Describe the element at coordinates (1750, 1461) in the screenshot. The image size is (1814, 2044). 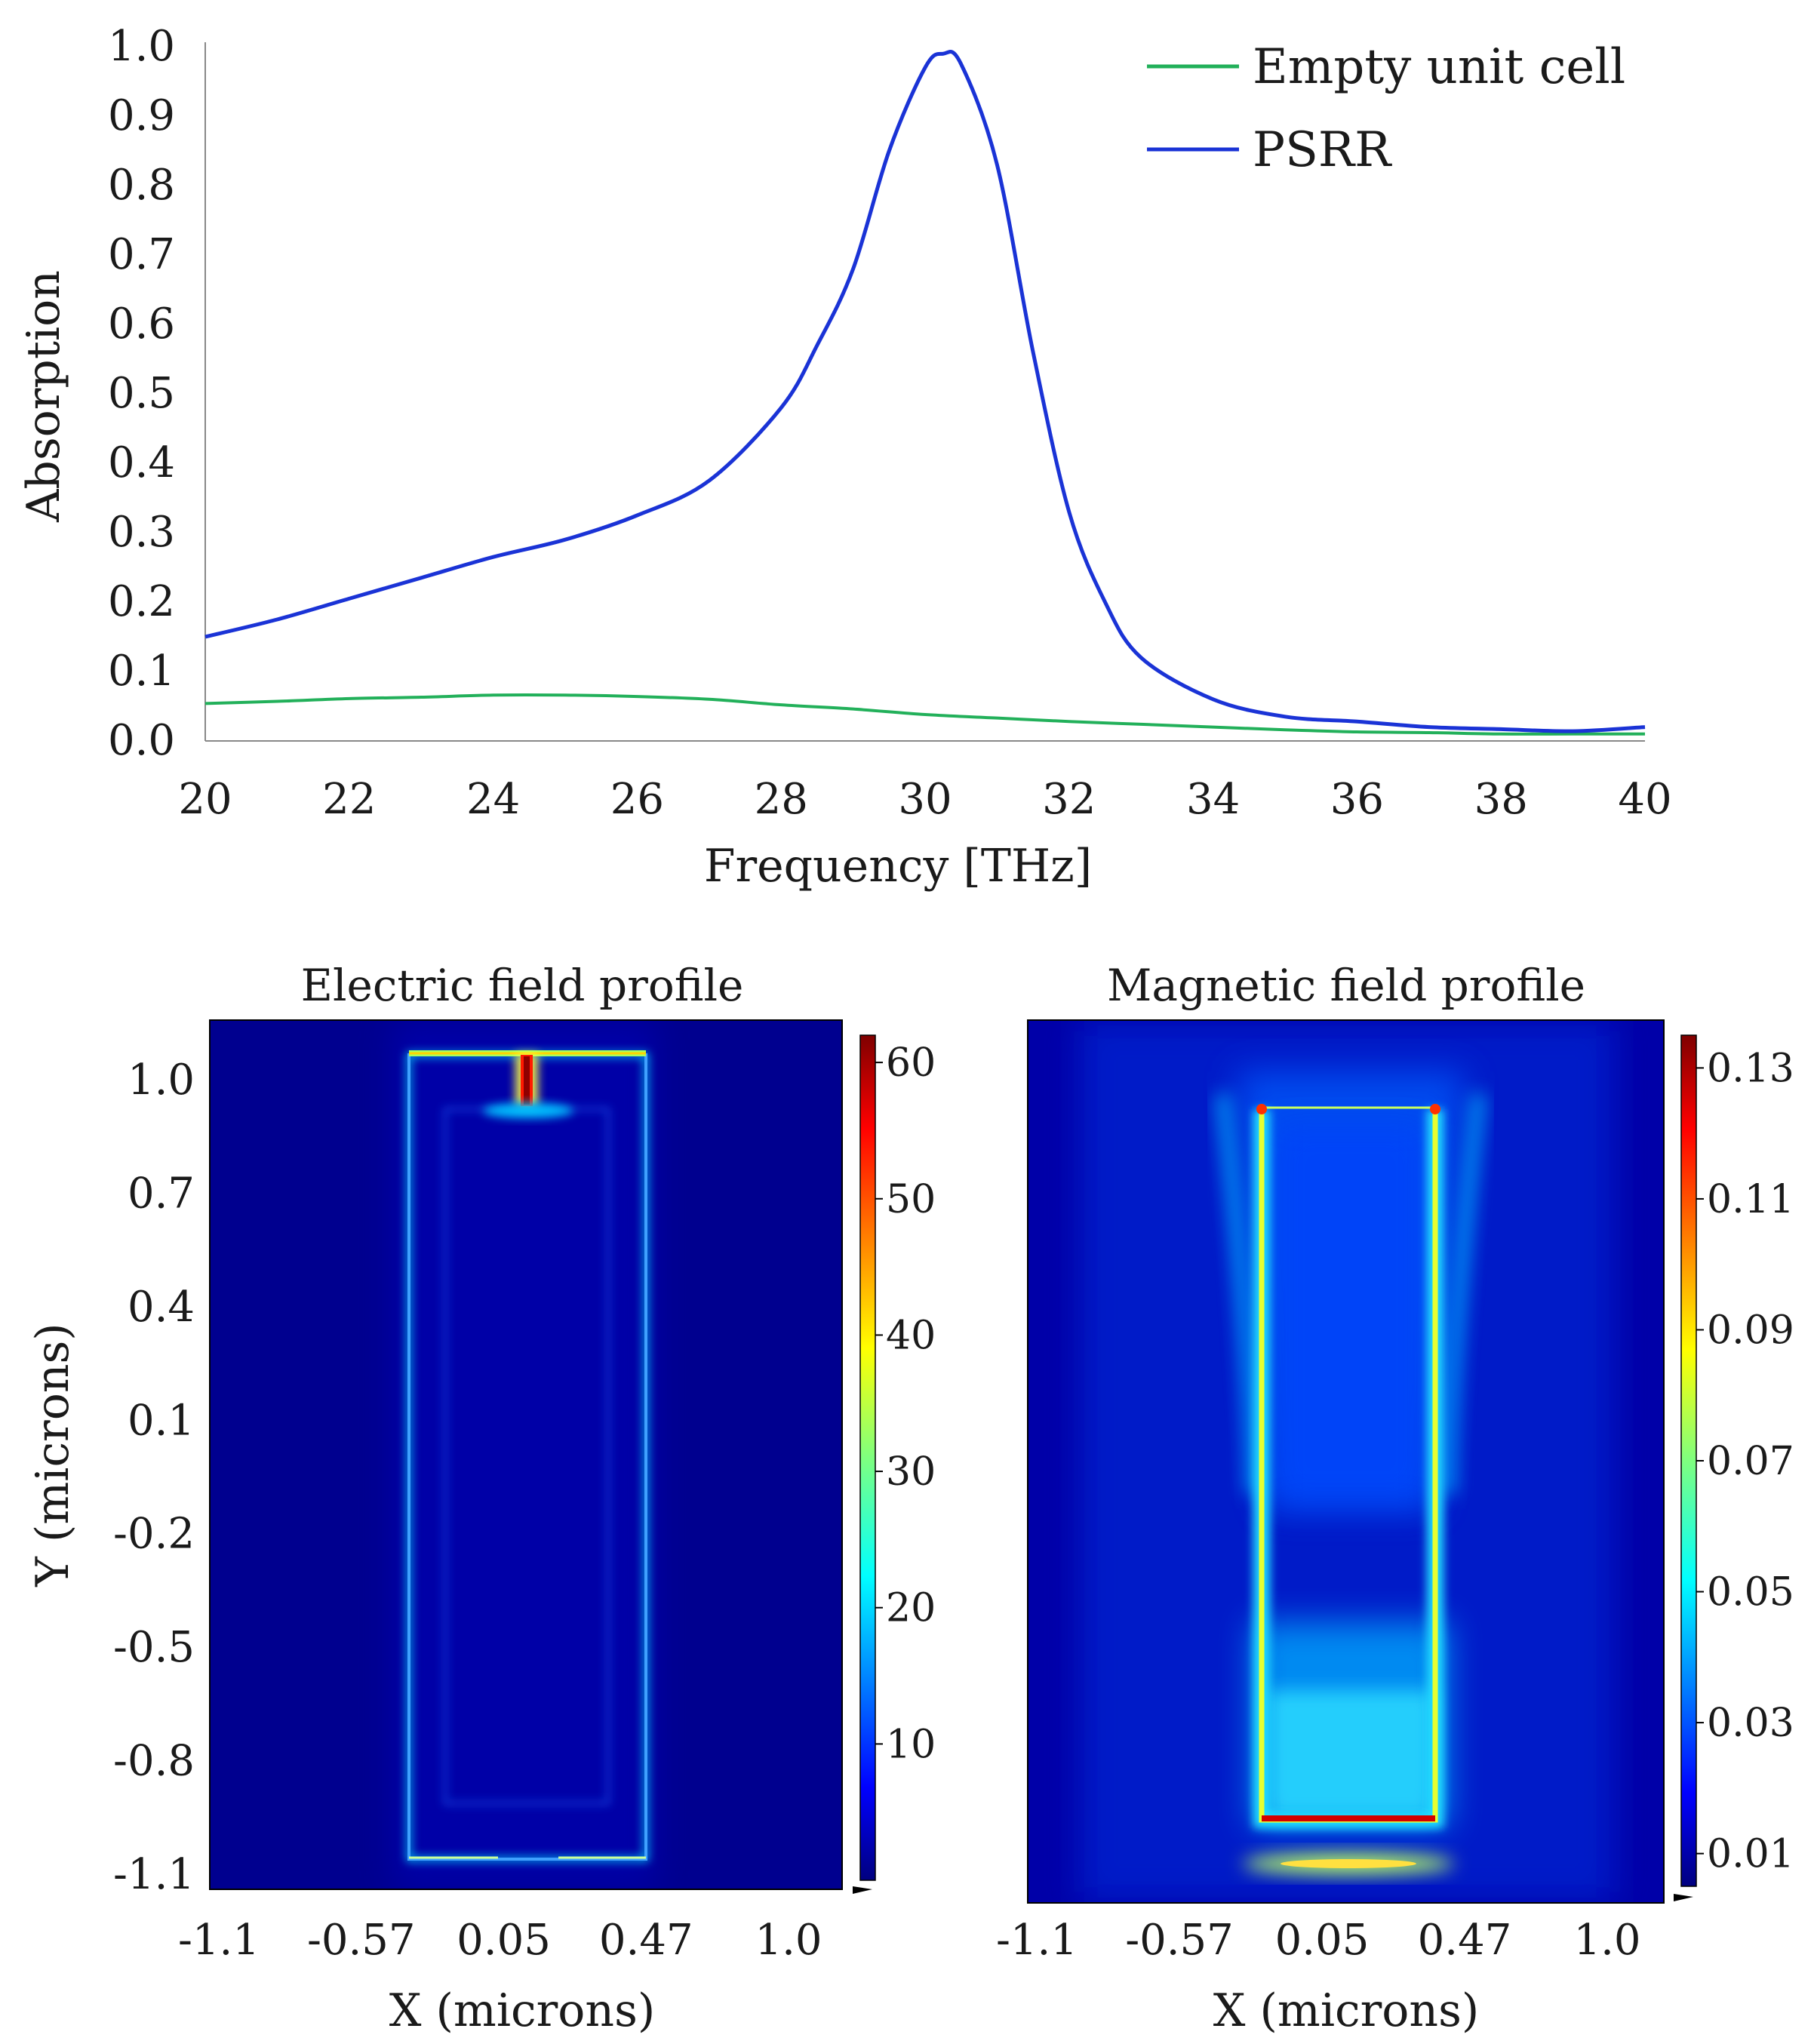
I see `colorbar-tick-label: 0.07` at that location.